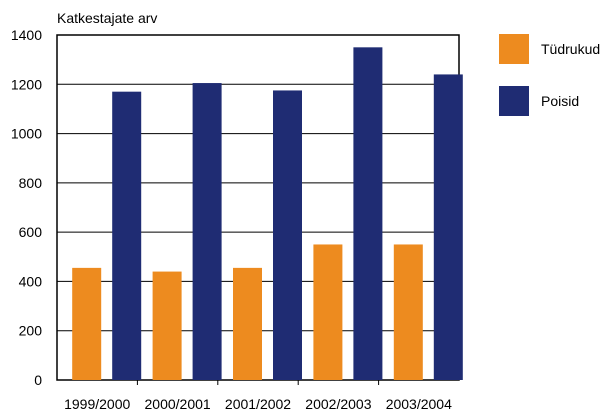 The width and height of the screenshot is (607, 410). Describe the element at coordinates (258, 403) in the screenshot. I see `x-tick-label: 2001/2002` at that location.